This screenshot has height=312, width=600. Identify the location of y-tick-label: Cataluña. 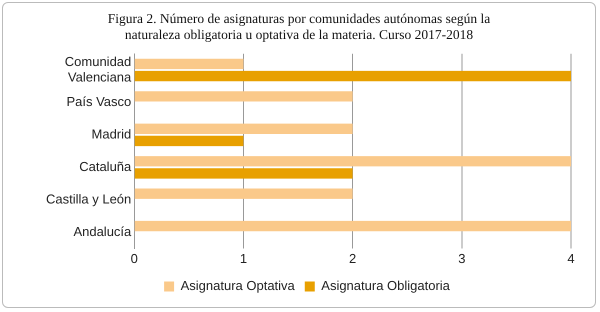
(105, 166).